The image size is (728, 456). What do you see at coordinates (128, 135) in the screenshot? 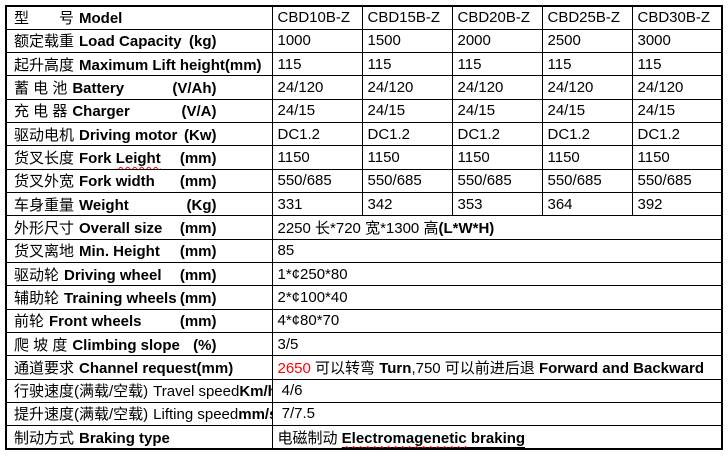
I see `row-label-en-part: Driving motor` at bounding box center [128, 135].